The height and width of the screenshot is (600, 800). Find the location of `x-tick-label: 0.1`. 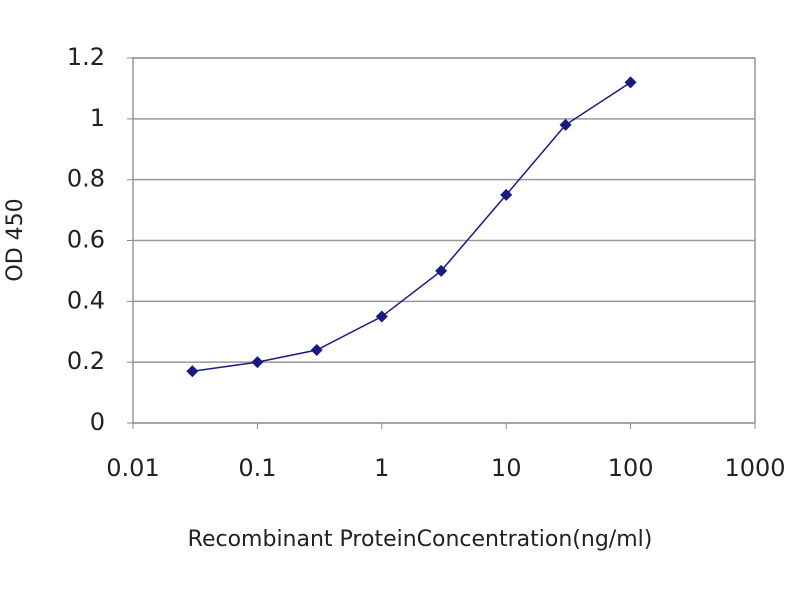

x-tick-label: 0.1 is located at coordinates (257, 468).